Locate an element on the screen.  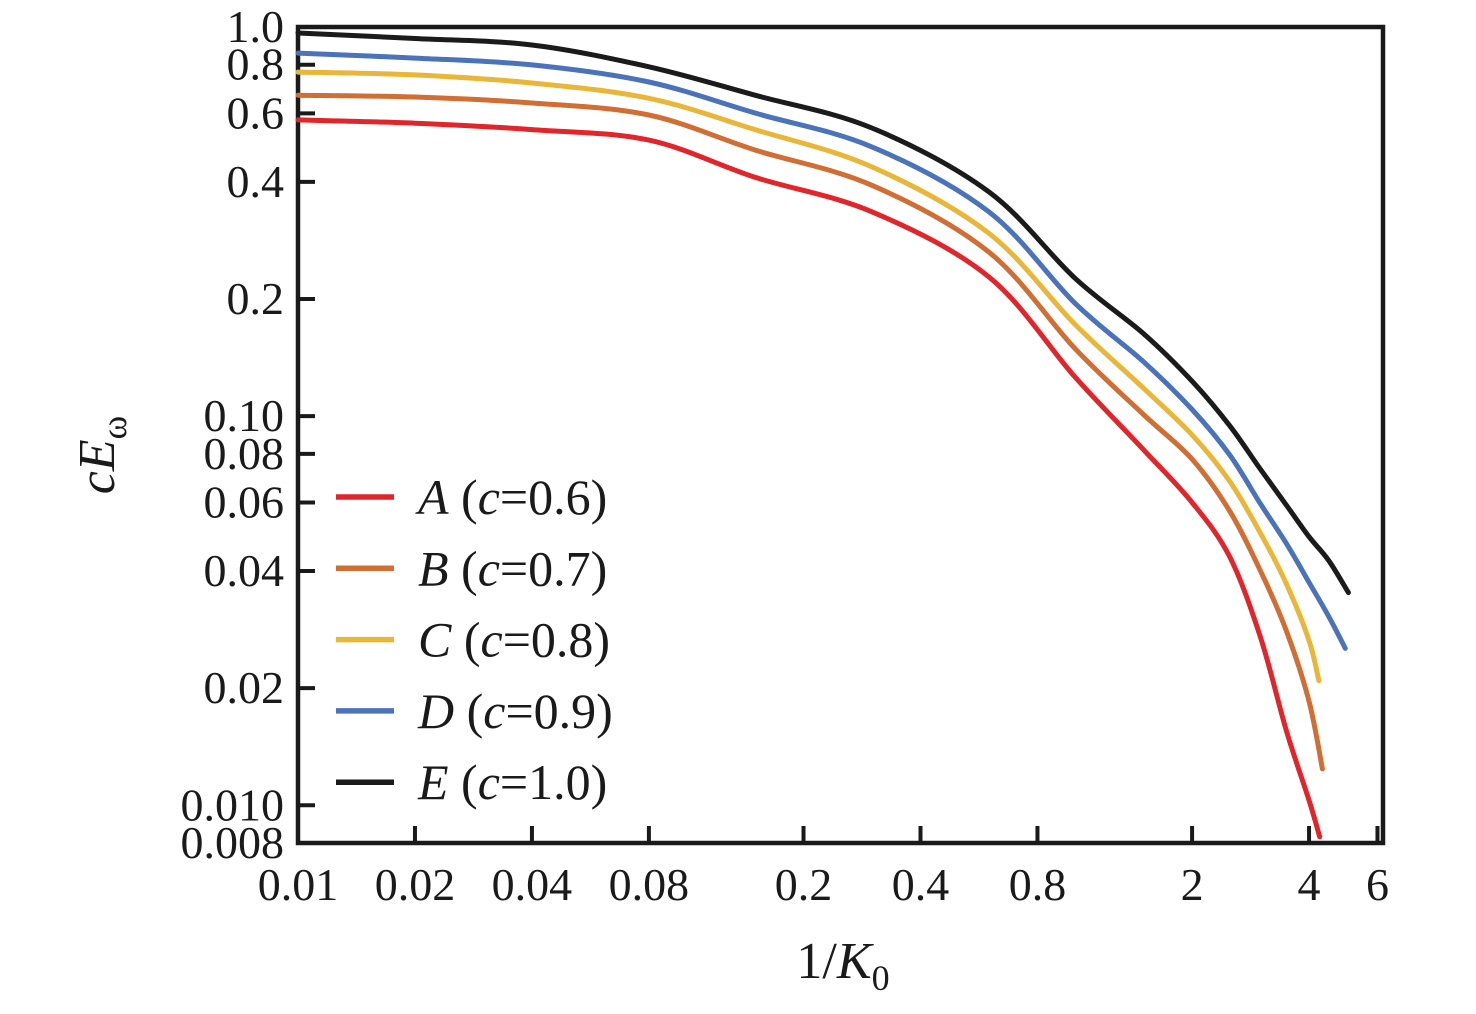
x-tick-label: 0.4 is located at coordinates (921, 884).